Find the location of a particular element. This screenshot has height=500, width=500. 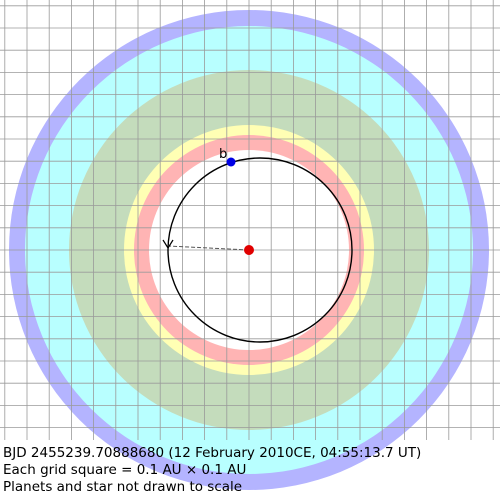

grid-scale-caption: Each grid square = 0.1 AU × 0.1 AU is located at coordinates (125, 470).